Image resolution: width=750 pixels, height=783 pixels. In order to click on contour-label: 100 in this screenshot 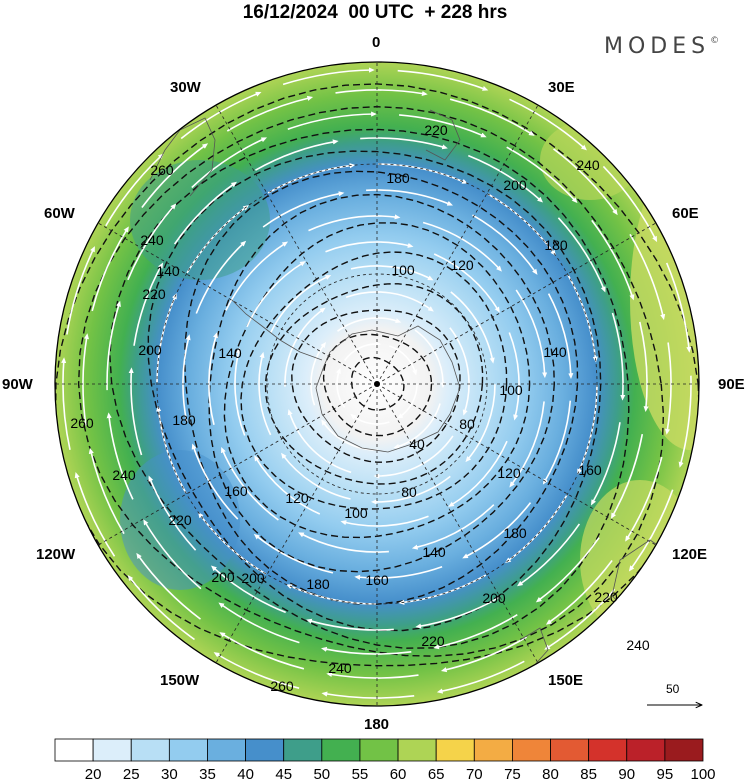, I will do `click(511, 390)`.